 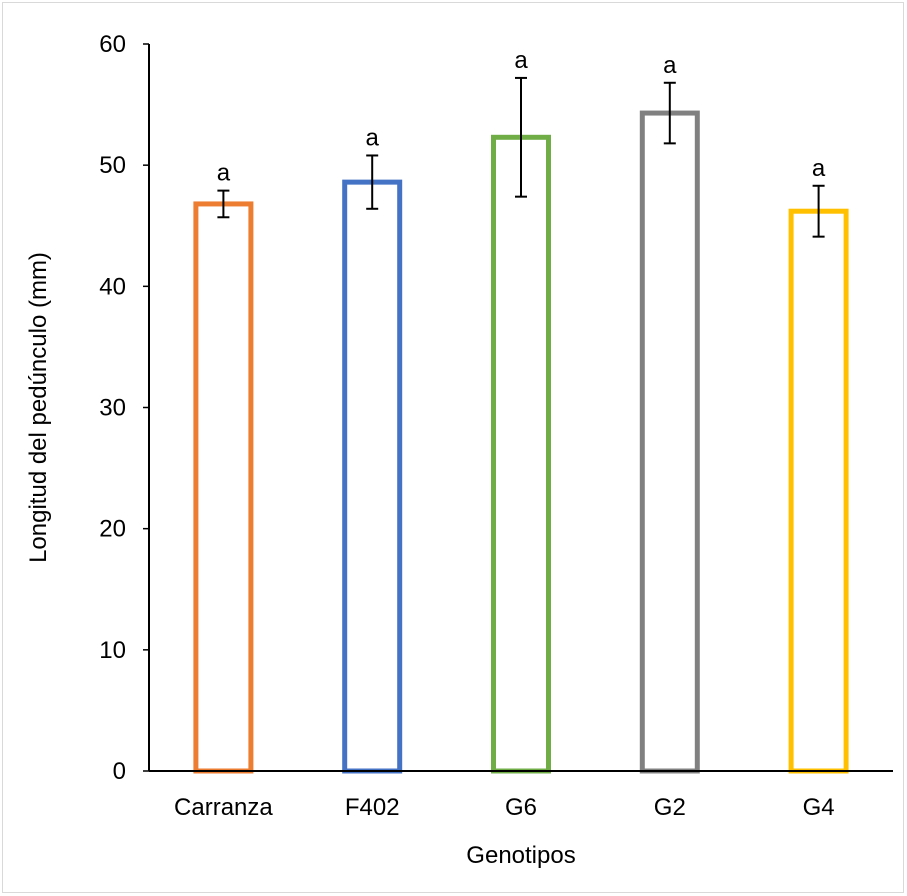 I want to click on x-tick-label: Carranza, so click(x=223, y=807).